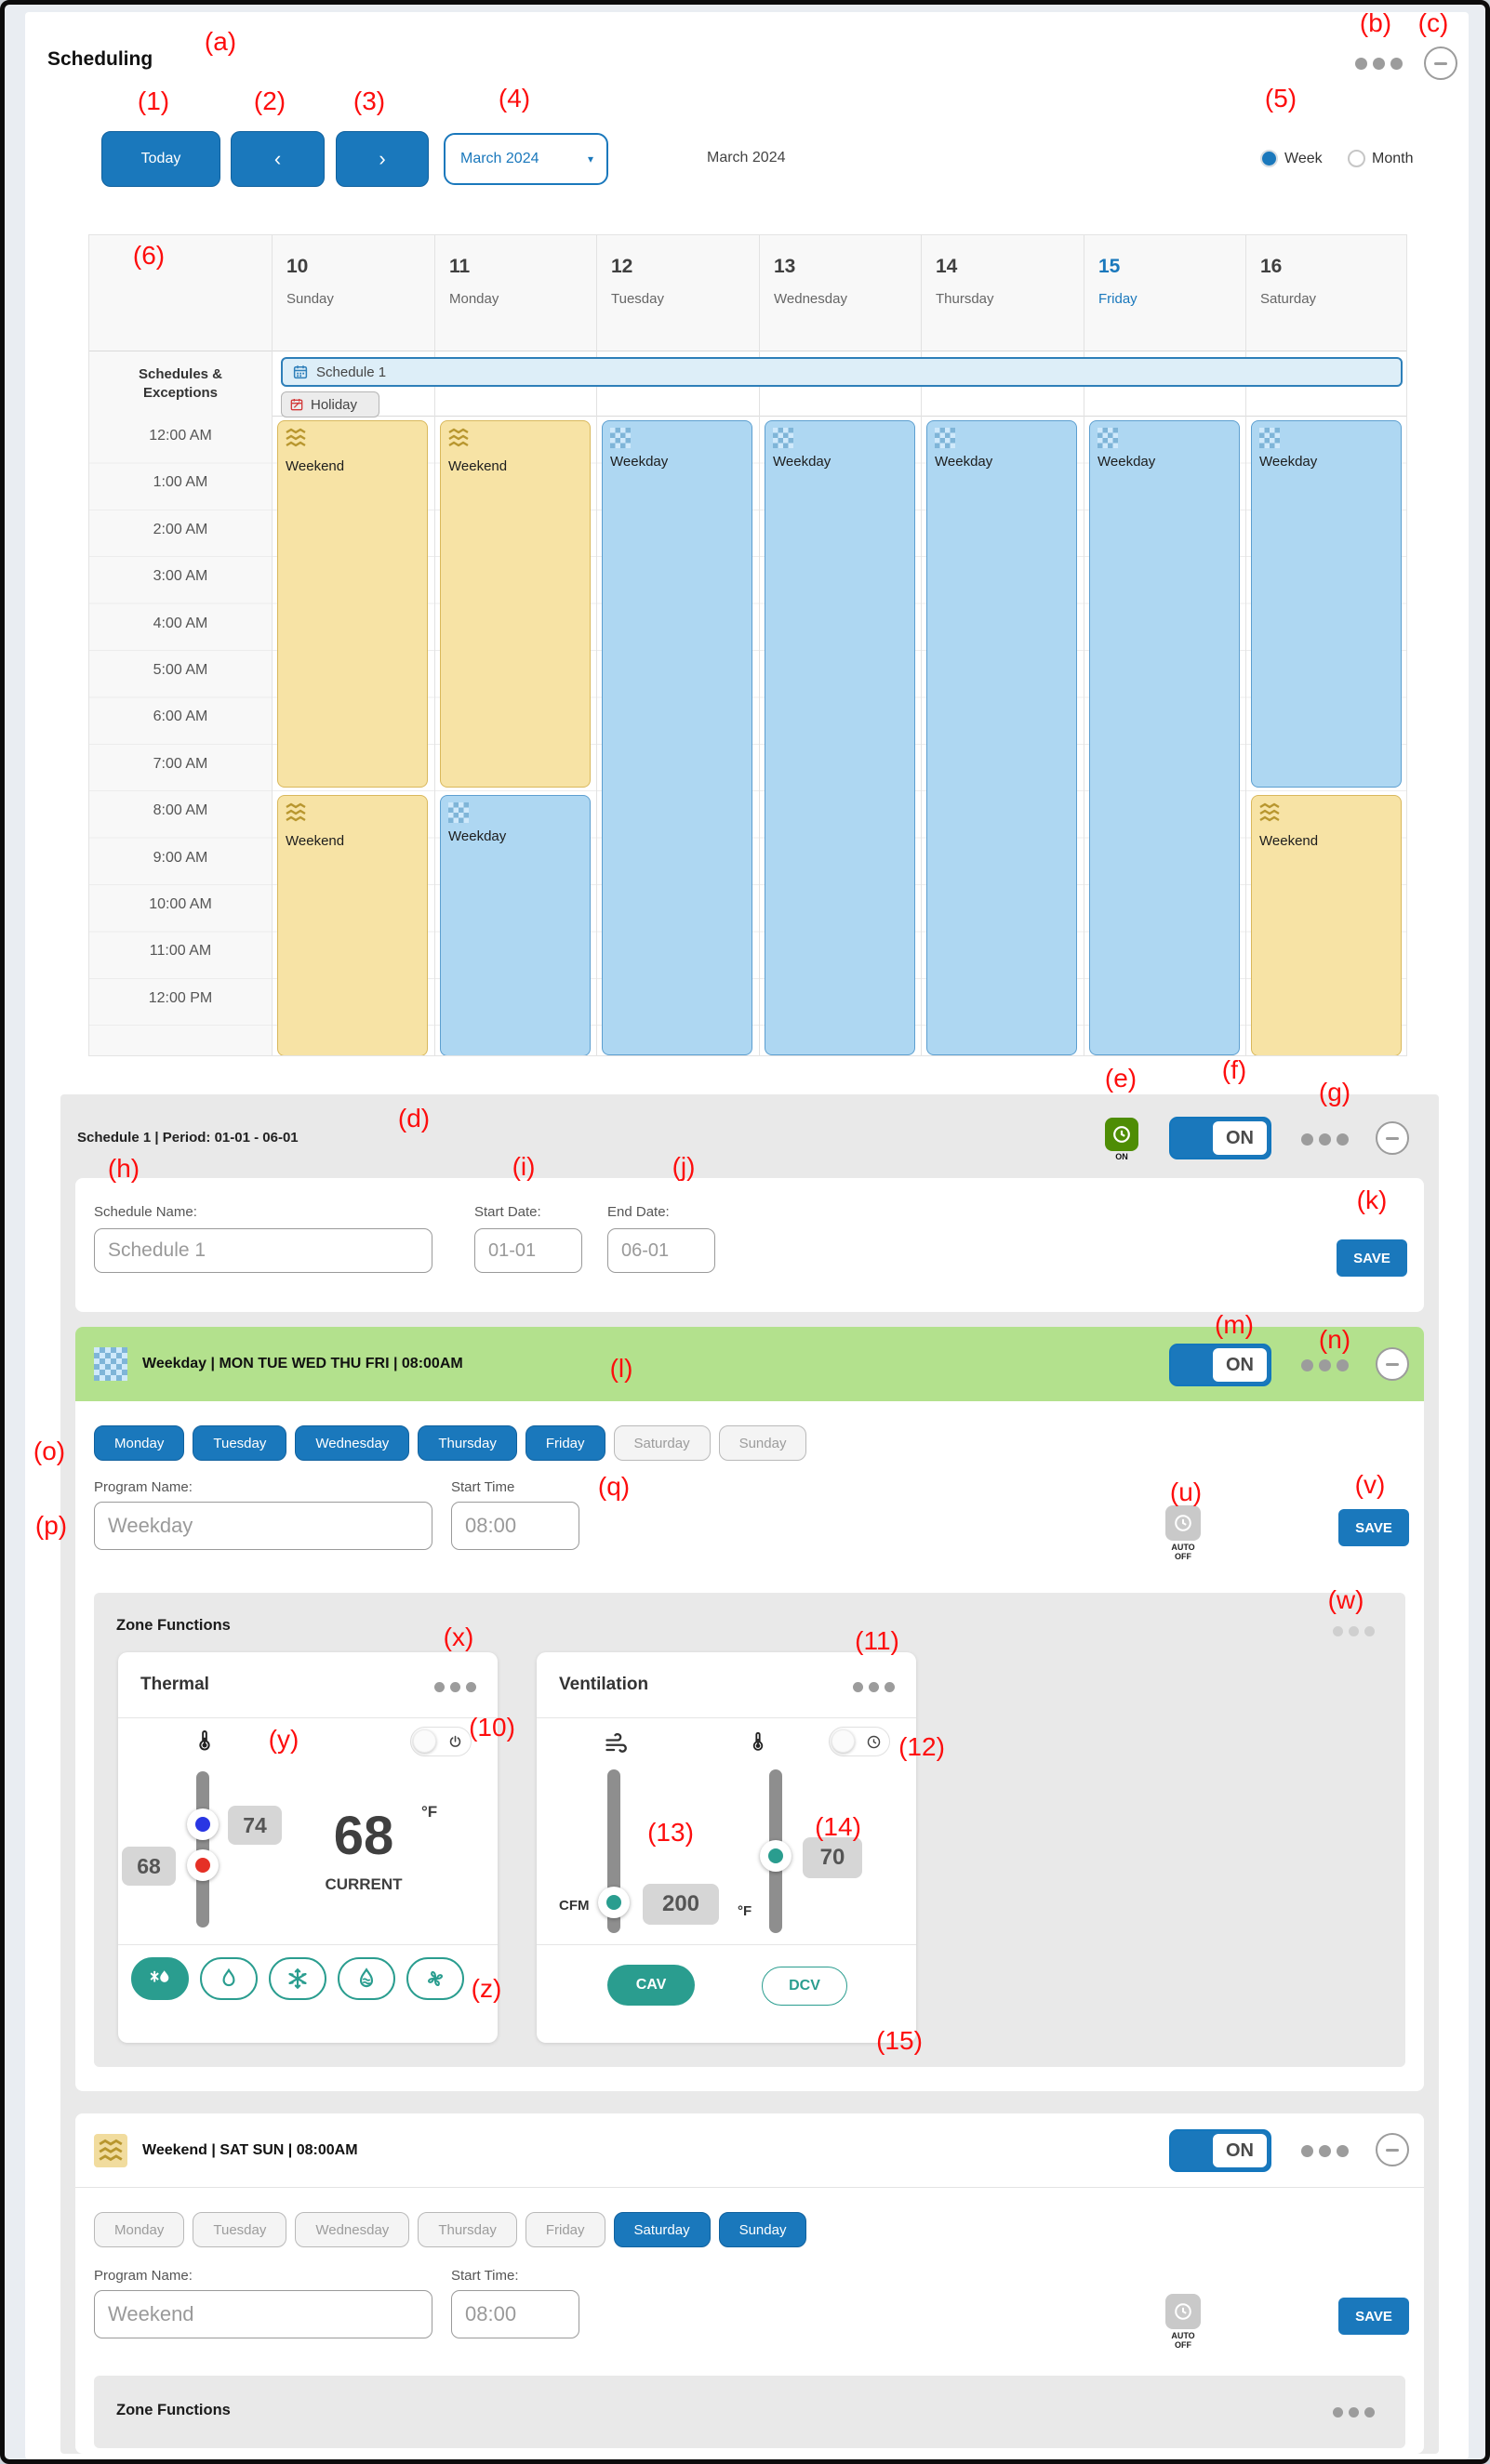 This screenshot has height=2464, width=1490. I want to click on day-header-friday-today: 15 Friday, so click(1117, 281).